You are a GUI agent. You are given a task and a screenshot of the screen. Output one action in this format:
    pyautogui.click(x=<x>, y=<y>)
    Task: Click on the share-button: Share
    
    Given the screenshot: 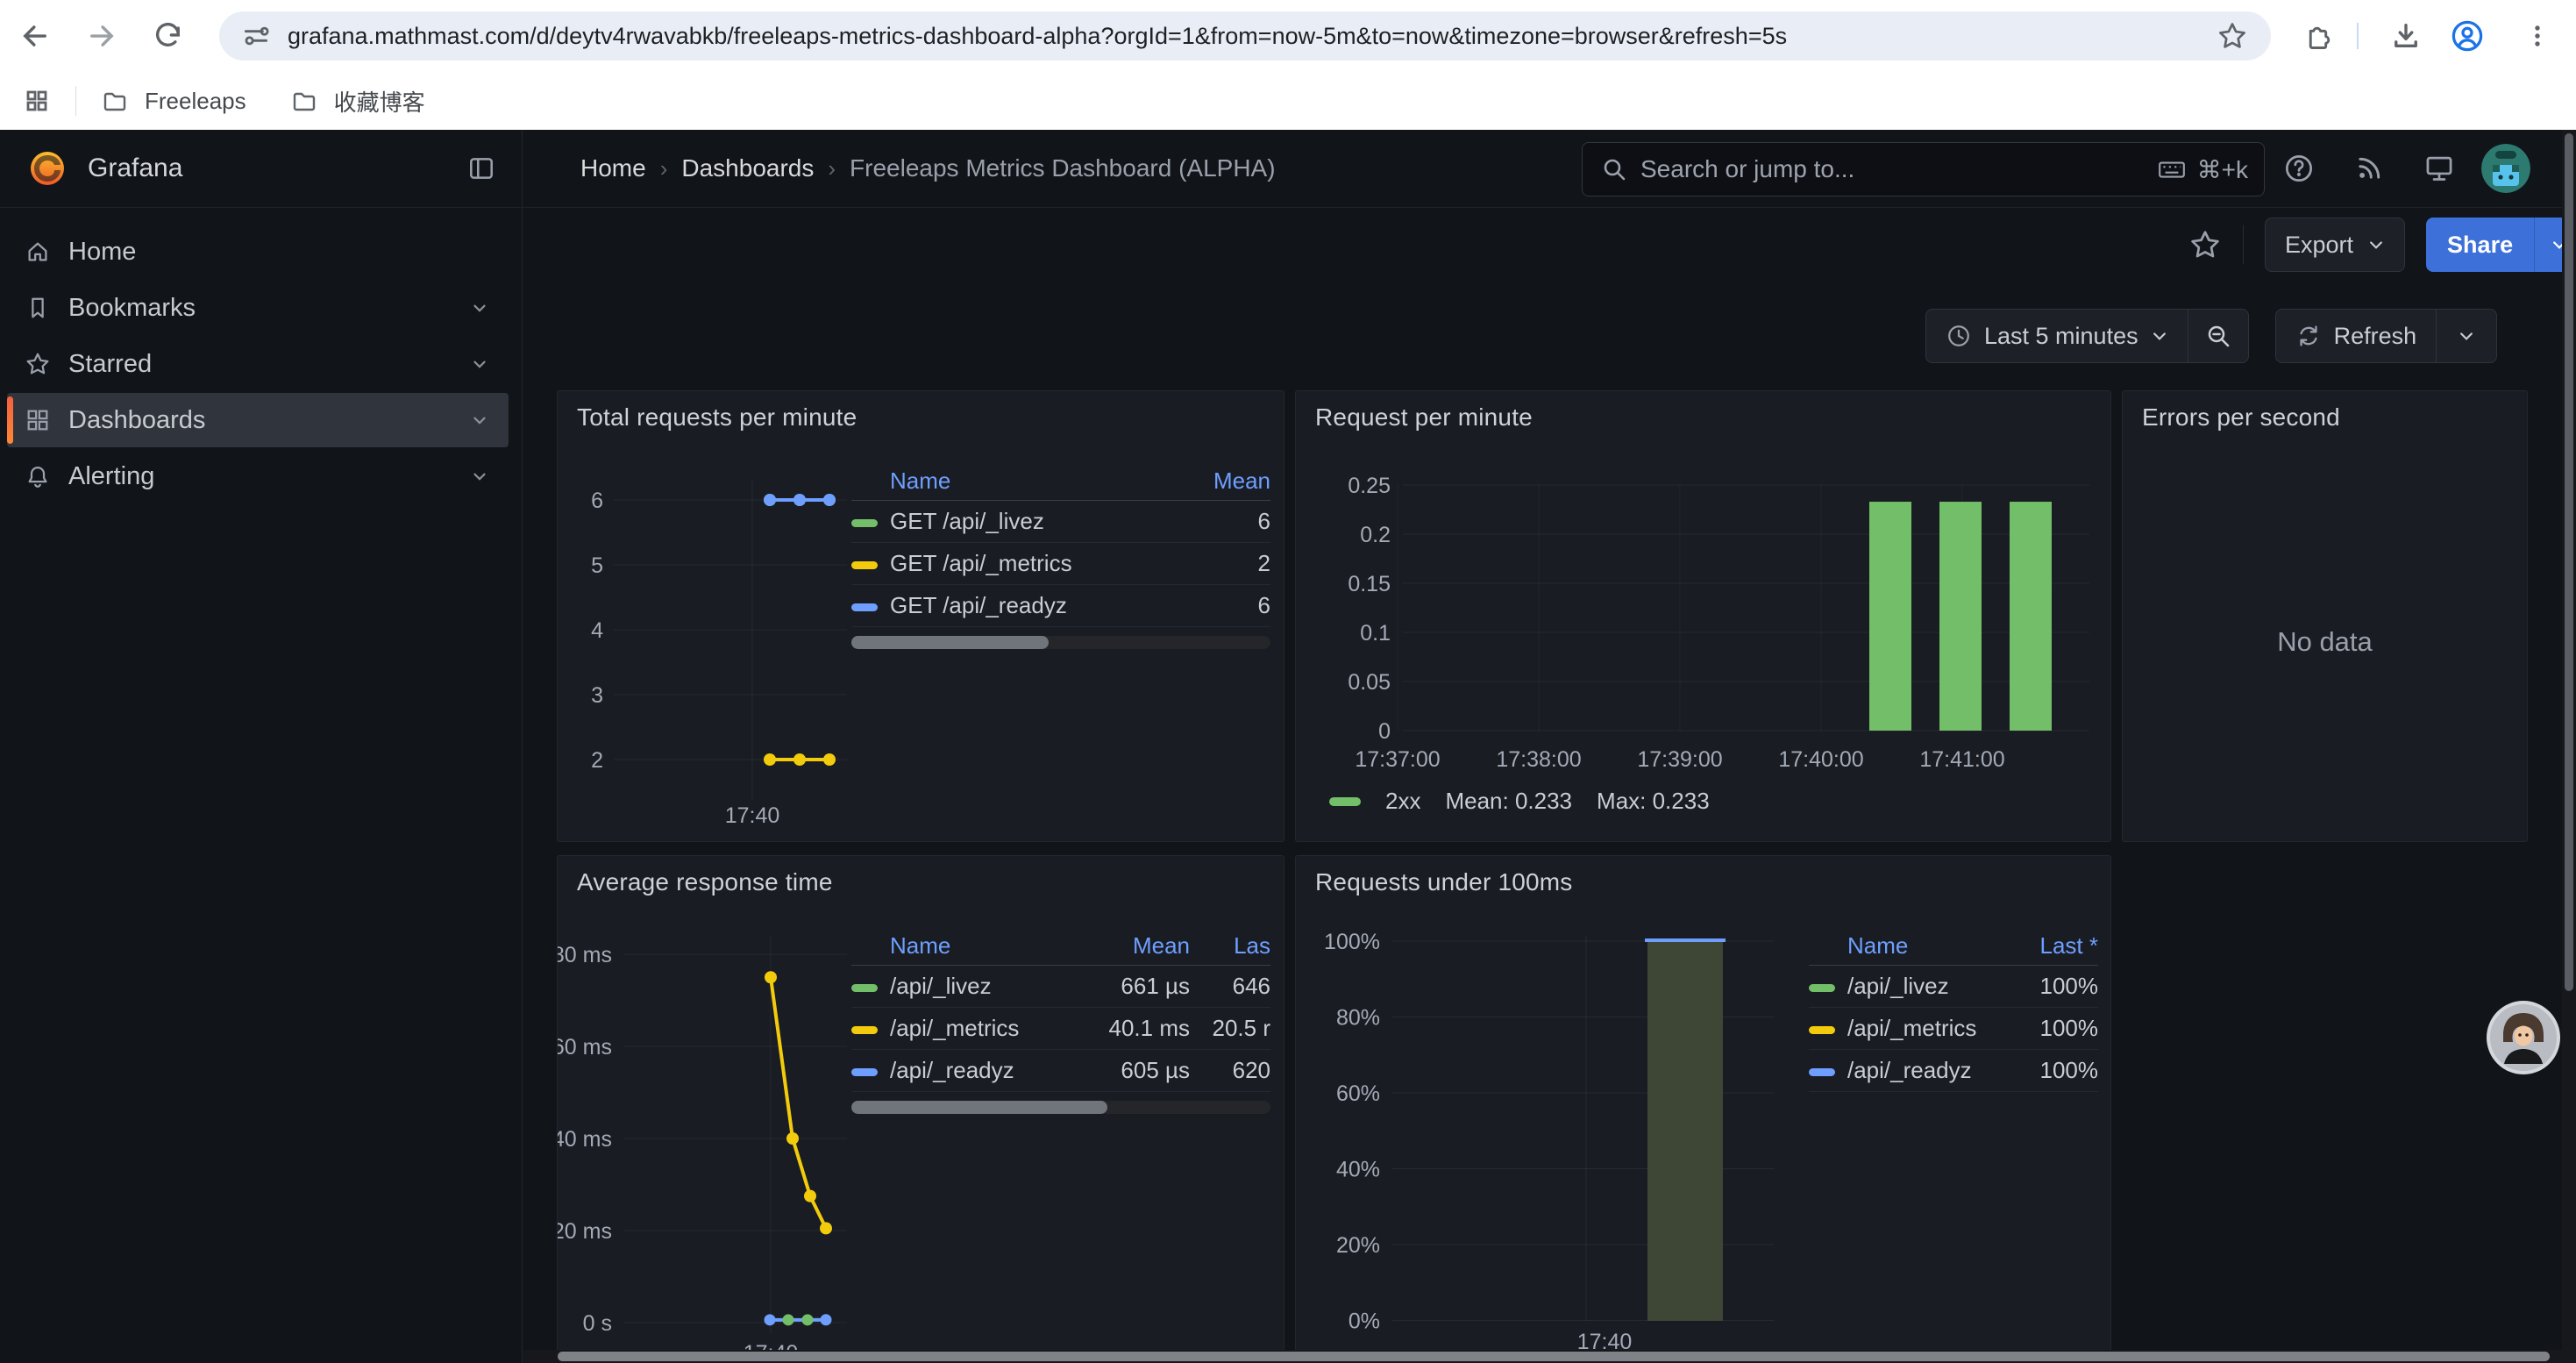 What is the action you would take?
    pyautogui.click(x=2480, y=245)
    